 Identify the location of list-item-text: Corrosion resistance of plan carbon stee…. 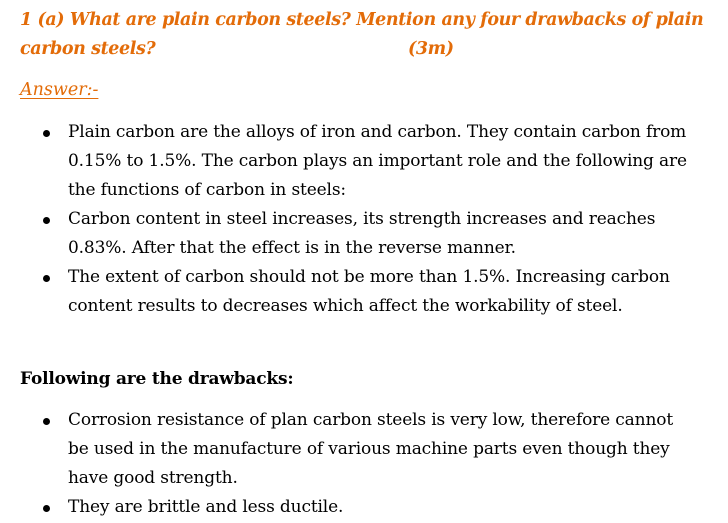
(371, 449).